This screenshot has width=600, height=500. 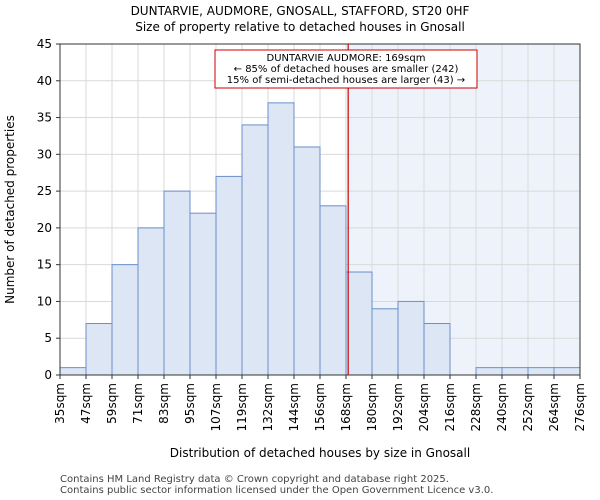 I want to click on x-tick-label: 156sqm, so click(x=320, y=407).